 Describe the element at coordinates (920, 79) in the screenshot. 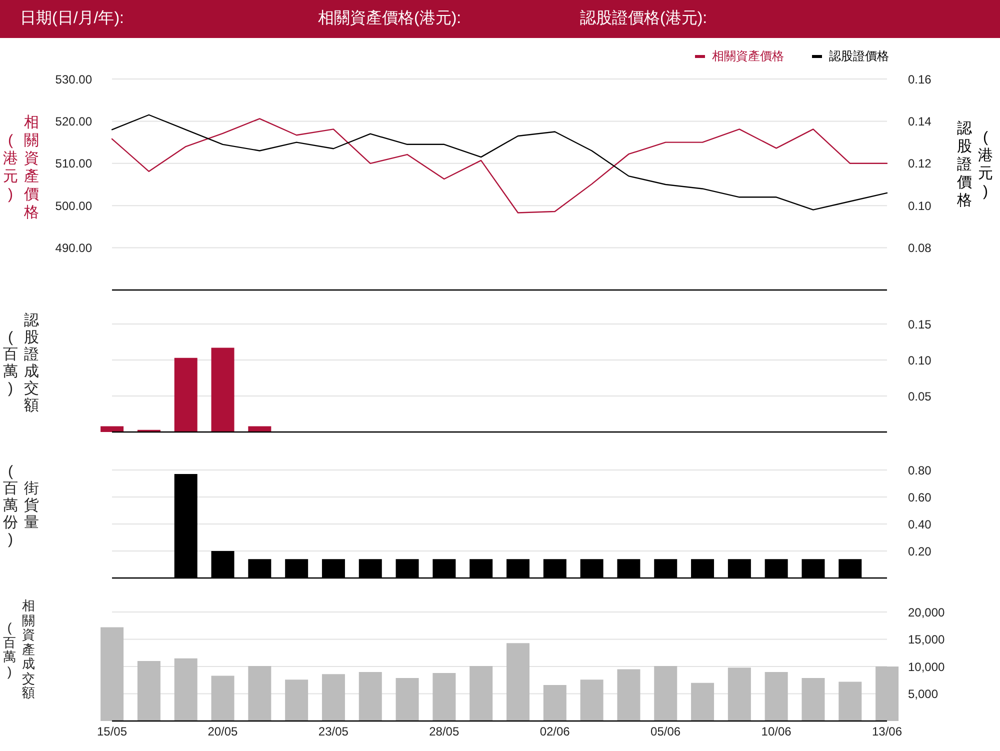

I see `y2-tick-label: 0.16` at that location.